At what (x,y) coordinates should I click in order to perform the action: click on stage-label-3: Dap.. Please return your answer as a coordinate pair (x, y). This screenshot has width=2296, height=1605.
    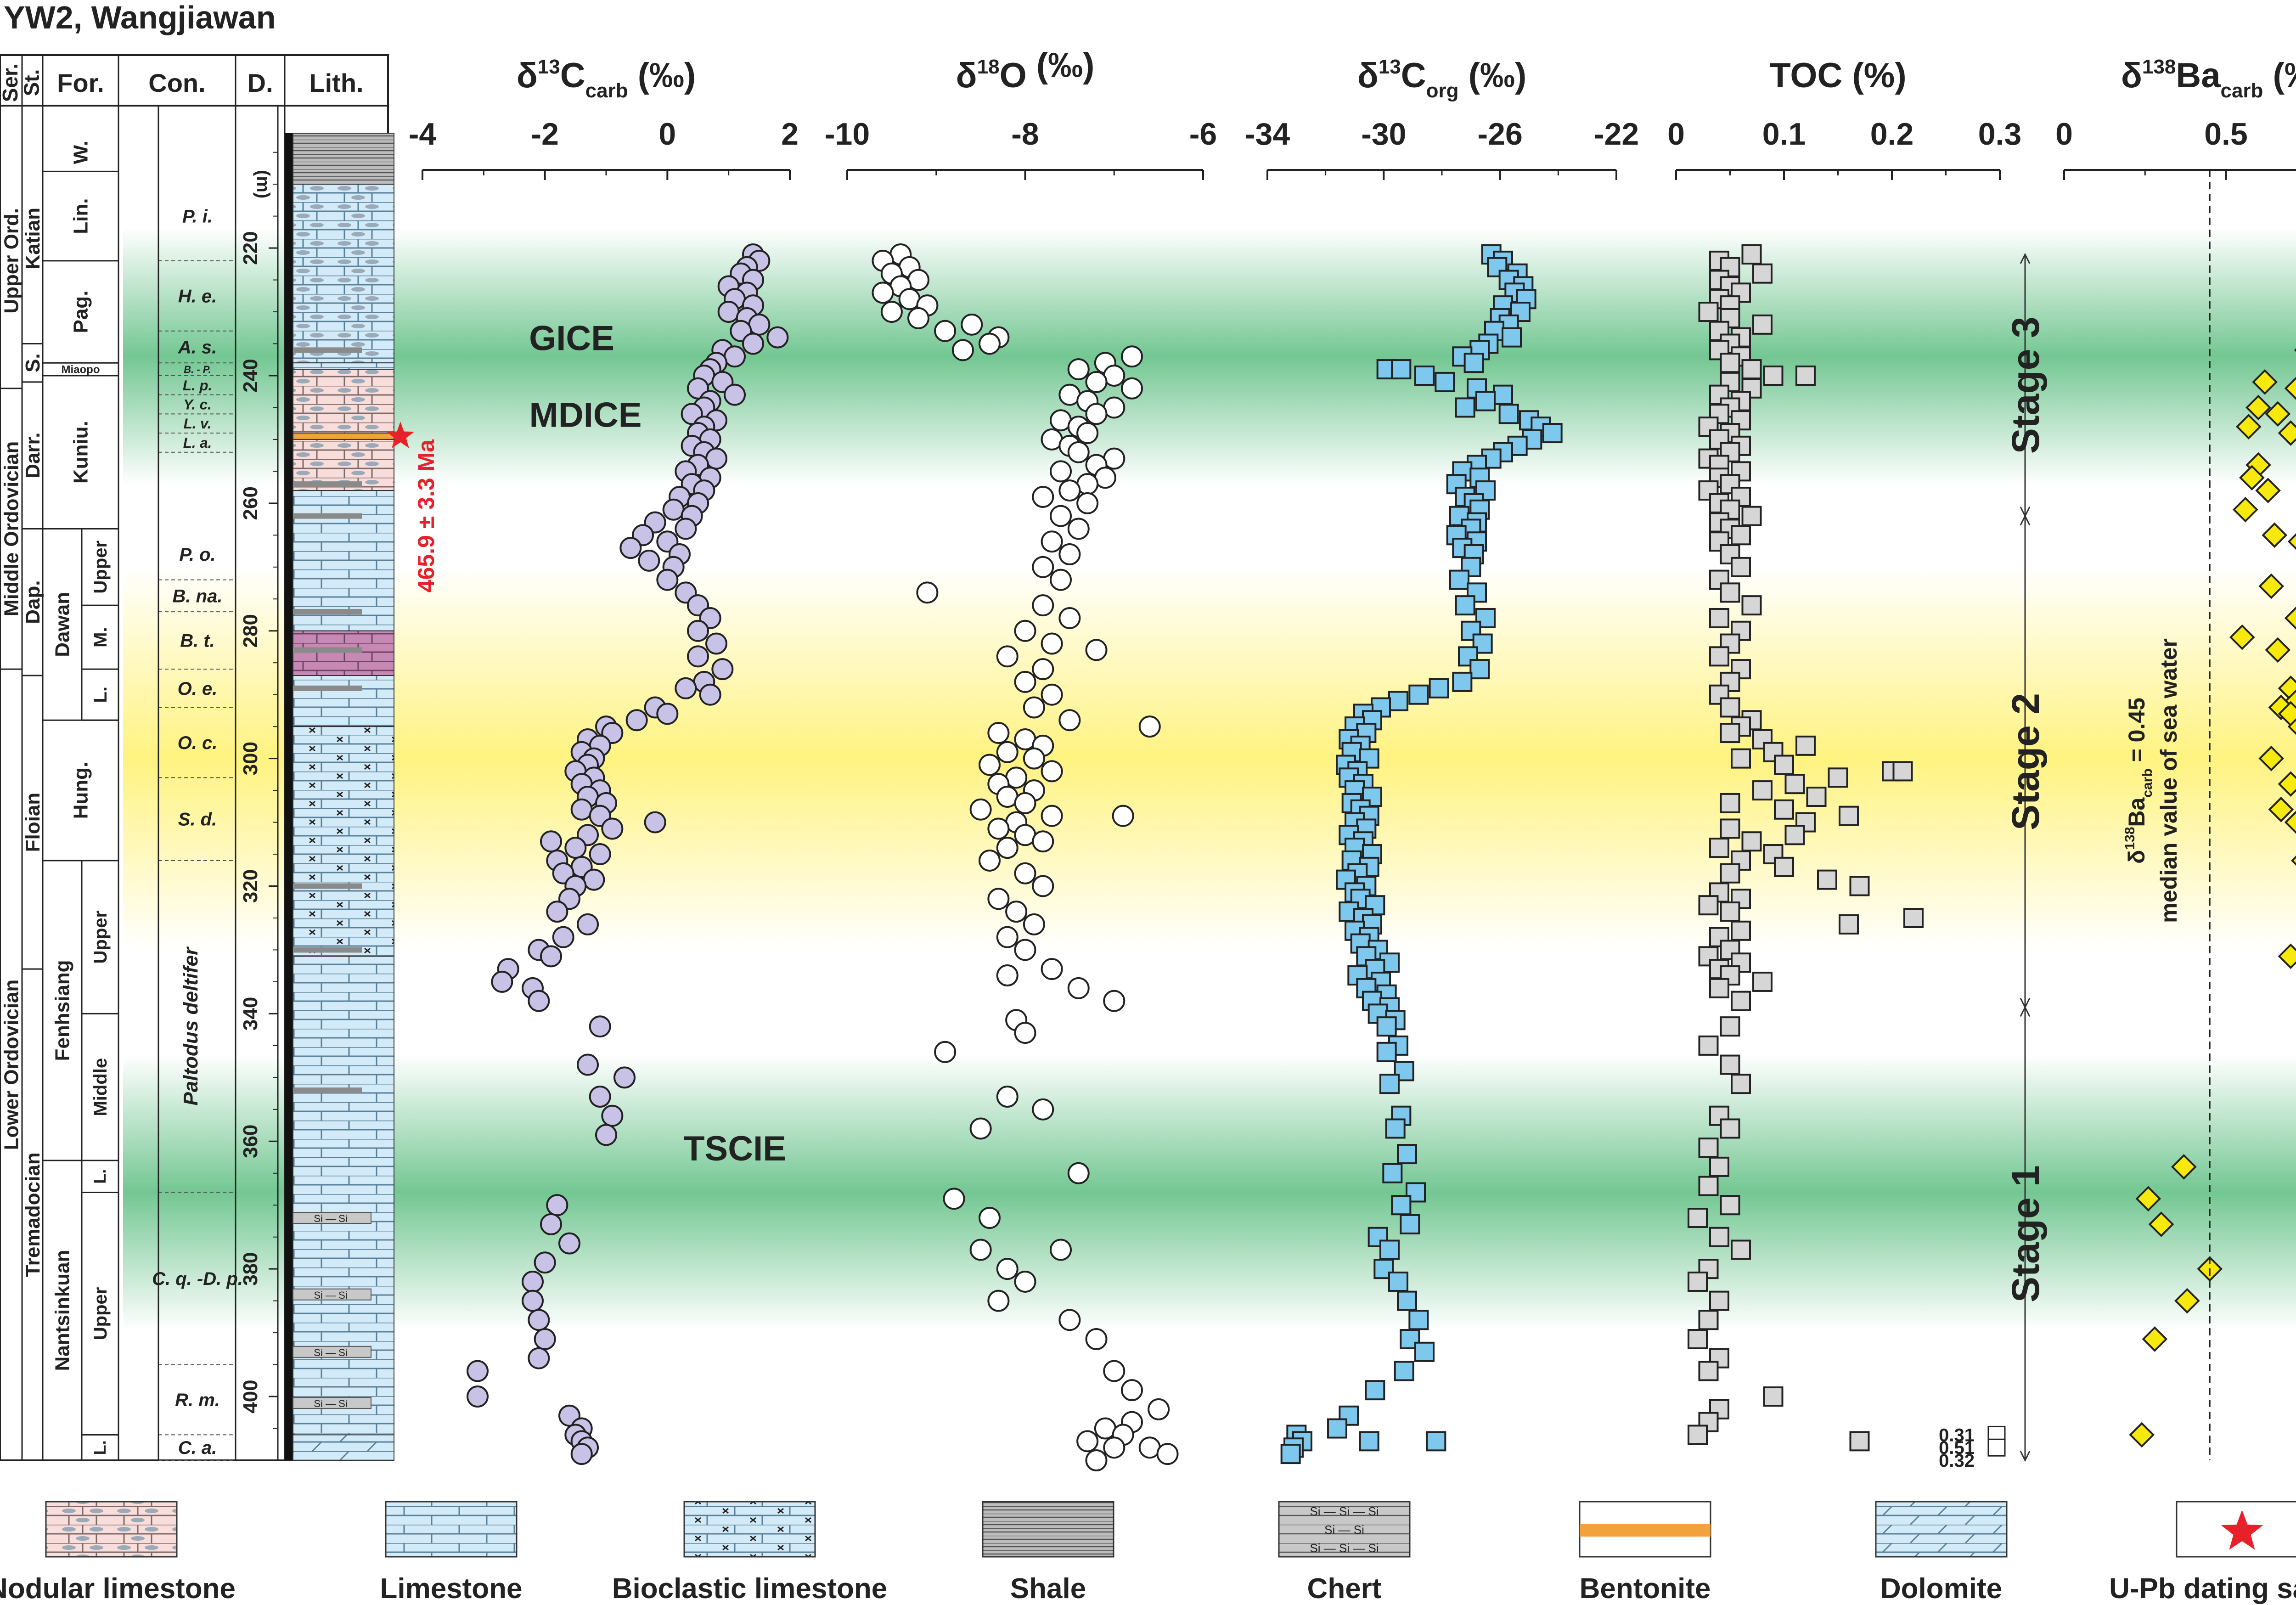
    Looking at the image, I should click on (33, 602).